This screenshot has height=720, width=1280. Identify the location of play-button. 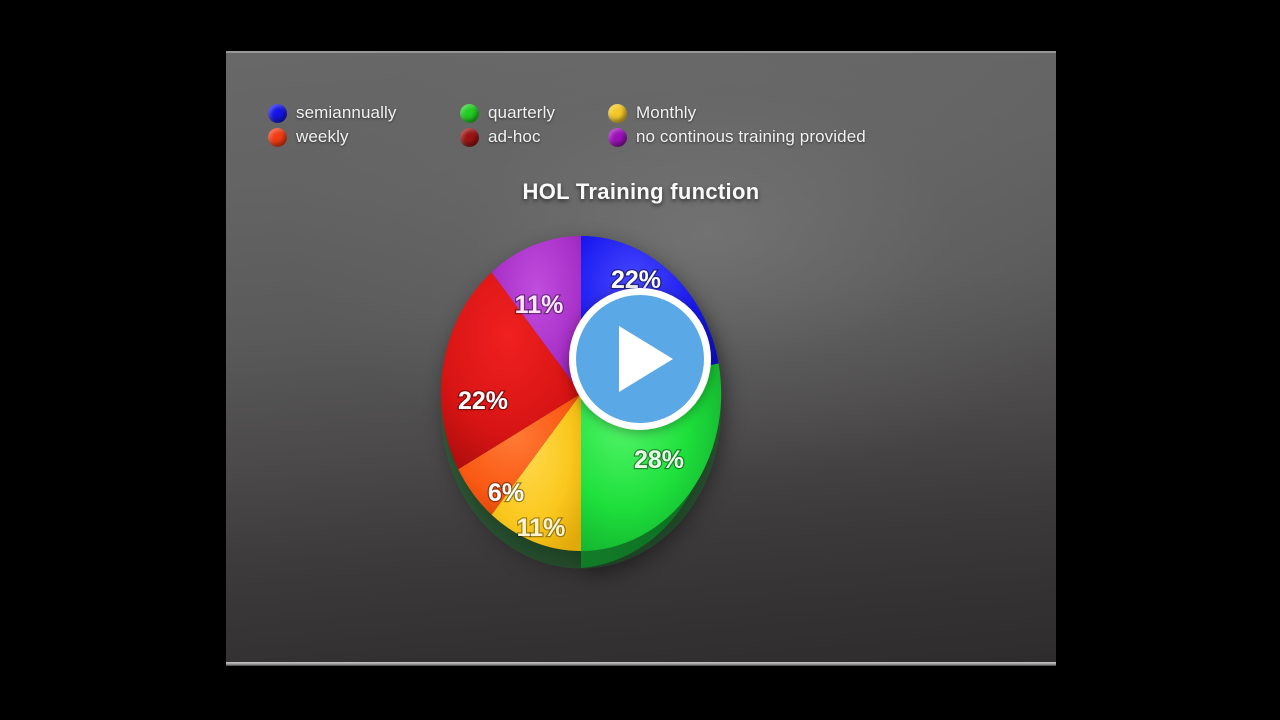
(640, 359).